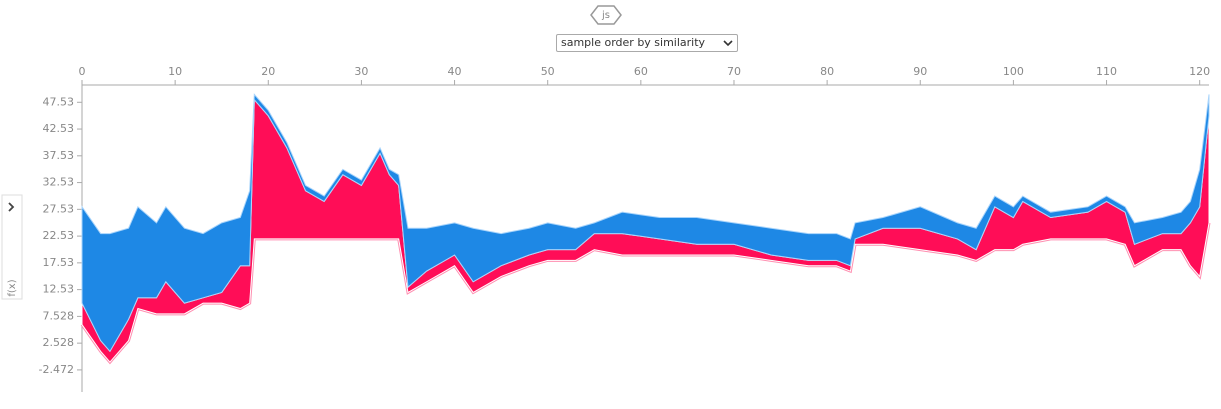 The width and height of the screenshot is (1221, 409). I want to click on dropdown-arrow, so click(728, 43).